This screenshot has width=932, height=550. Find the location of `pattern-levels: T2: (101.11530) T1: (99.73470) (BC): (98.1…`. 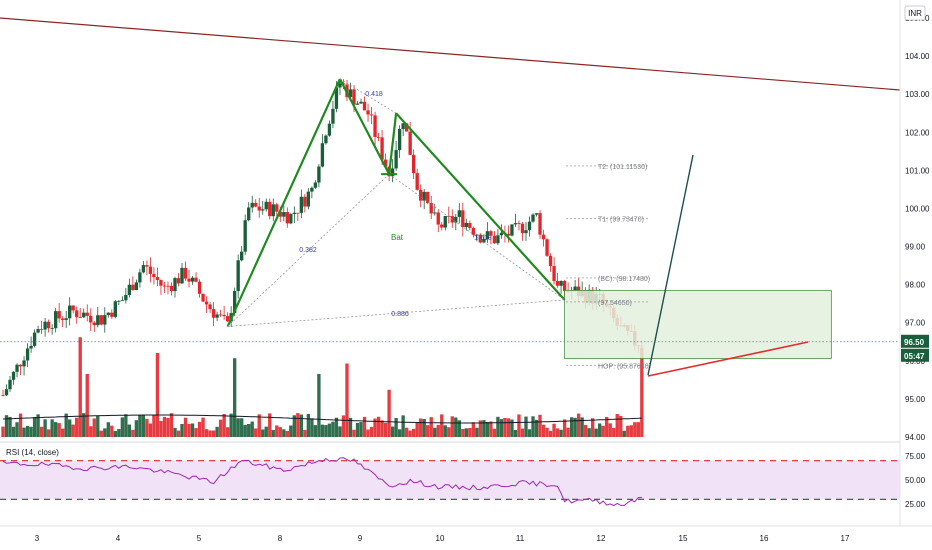

pattern-levels: T2: (101.11530) T1: (99.73470) (BC): (98.1… is located at coordinates (608, 267).